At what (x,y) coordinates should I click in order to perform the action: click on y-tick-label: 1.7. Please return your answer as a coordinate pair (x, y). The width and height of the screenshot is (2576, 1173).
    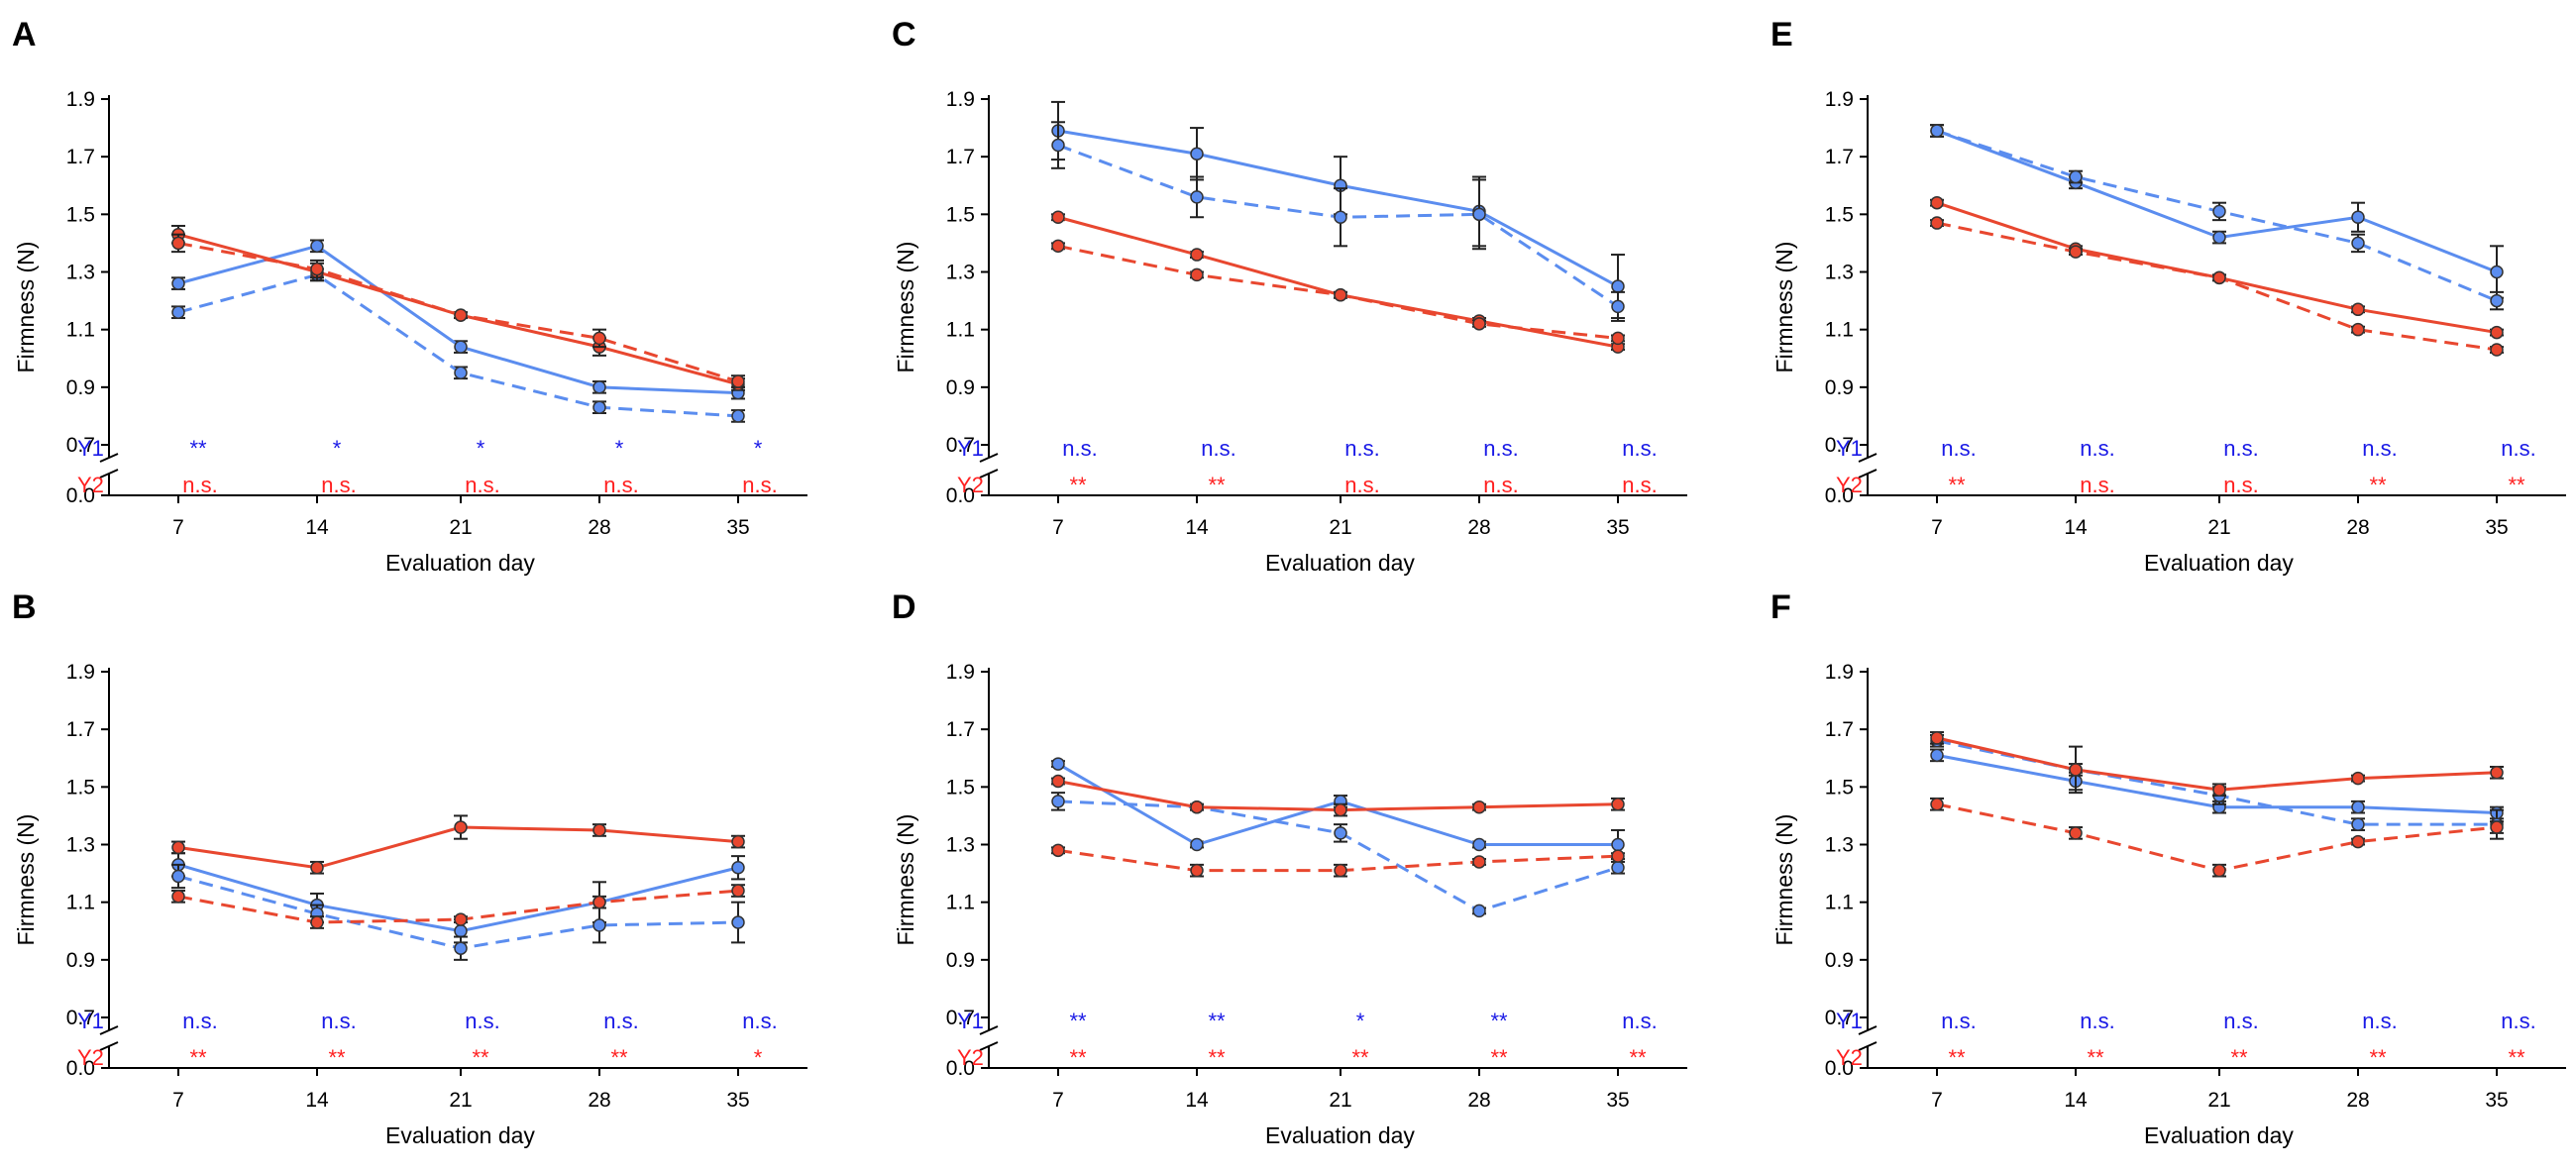
    Looking at the image, I should click on (1839, 729).